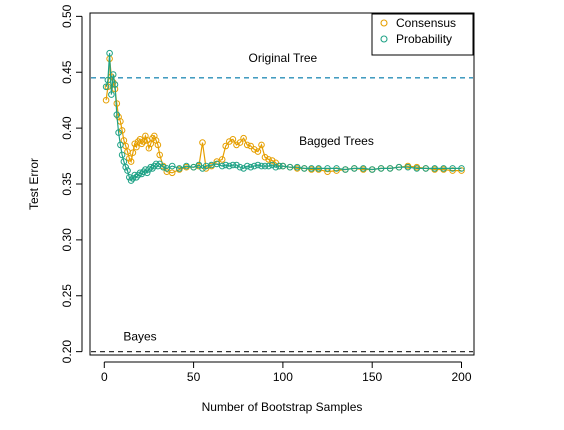 This screenshot has width=564, height=430. What do you see at coordinates (194, 377) in the screenshot?
I see `x-tick-label: 50` at bounding box center [194, 377].